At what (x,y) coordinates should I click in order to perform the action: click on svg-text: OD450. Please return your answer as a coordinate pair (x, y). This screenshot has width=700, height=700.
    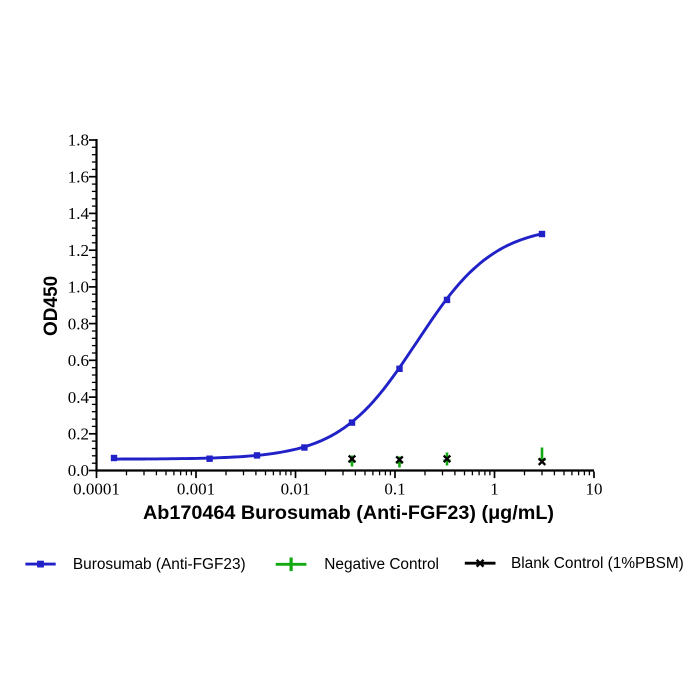
    Looking at the image, I should click on (51, 306).